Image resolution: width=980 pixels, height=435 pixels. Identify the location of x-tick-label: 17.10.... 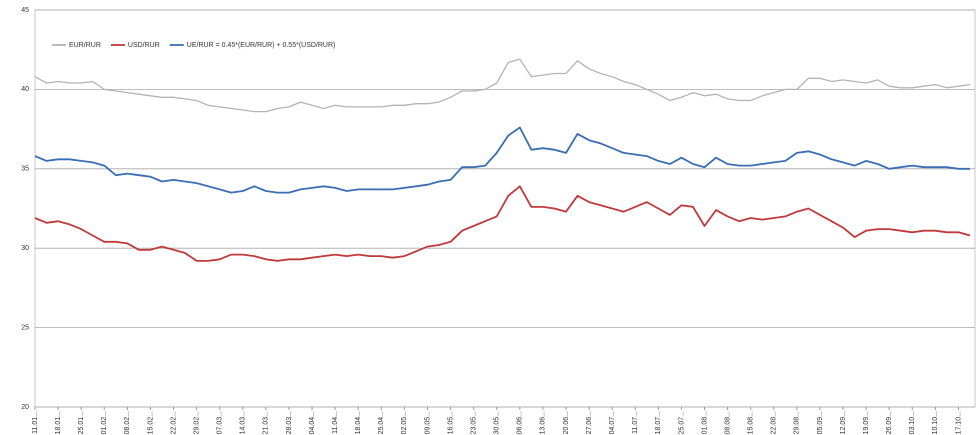
(958, 422).